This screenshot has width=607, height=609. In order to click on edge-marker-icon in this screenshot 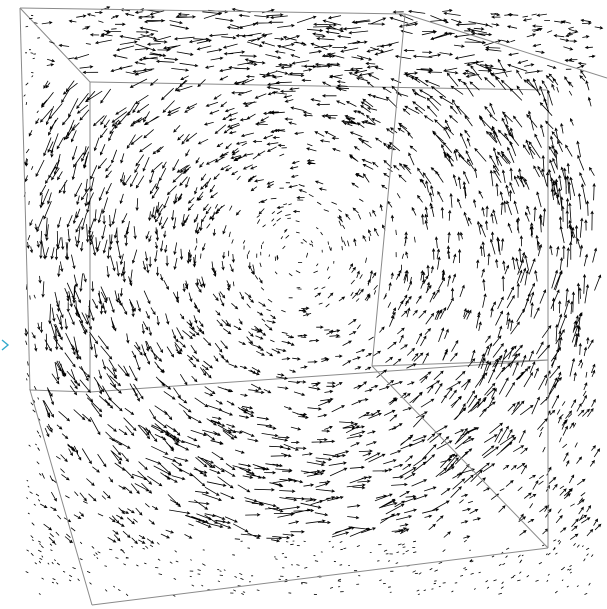, I will do `click(5, 345)`.